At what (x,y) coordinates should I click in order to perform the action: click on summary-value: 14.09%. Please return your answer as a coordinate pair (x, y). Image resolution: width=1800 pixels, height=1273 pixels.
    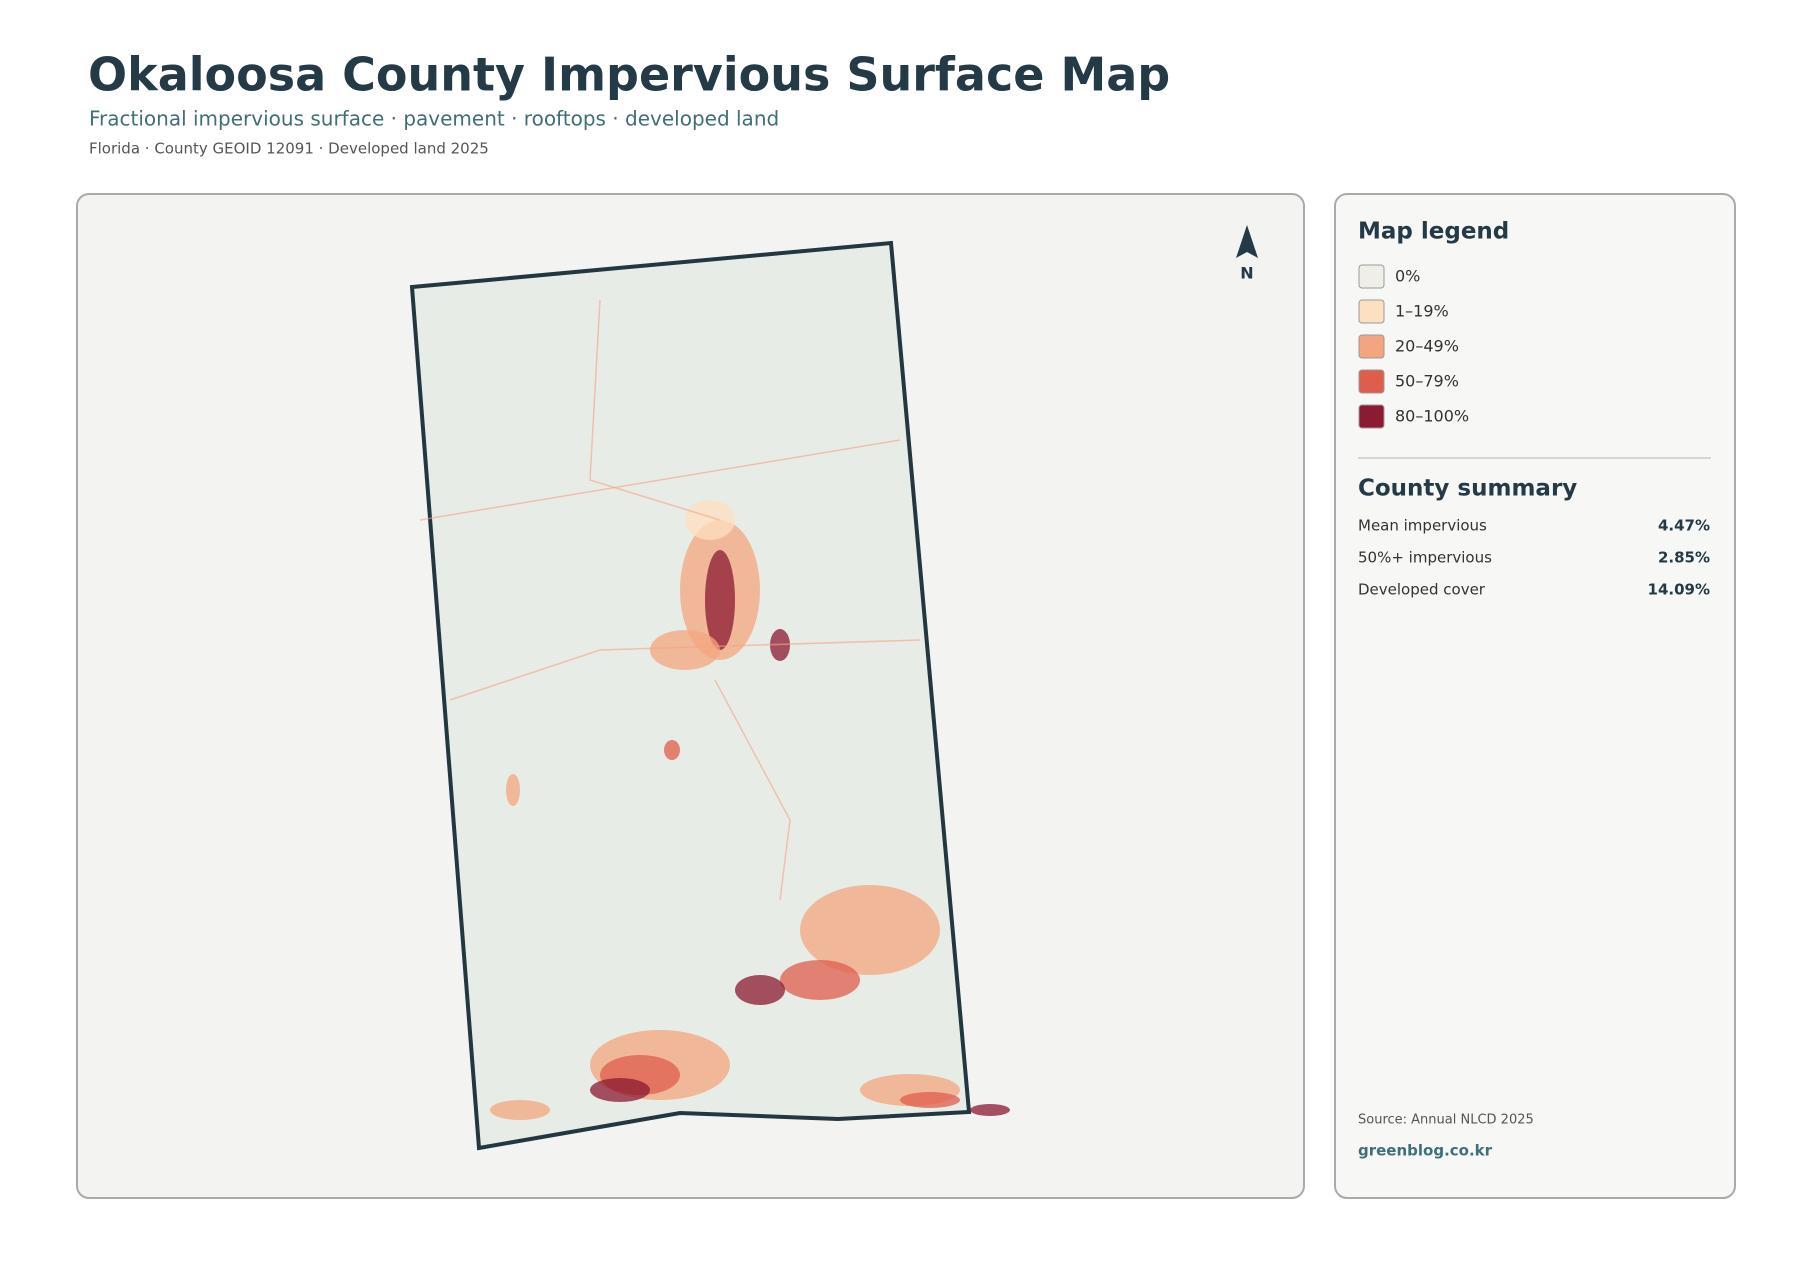
    Looking at the image, I should click on (1679, 590).